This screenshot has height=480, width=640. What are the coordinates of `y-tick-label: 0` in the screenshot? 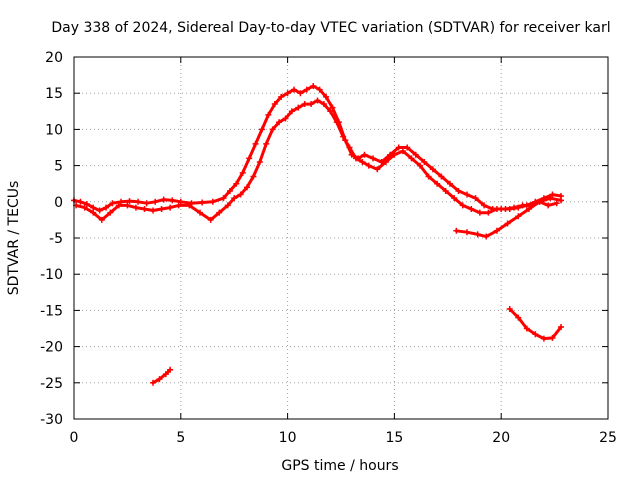 It's located at (58, 203).